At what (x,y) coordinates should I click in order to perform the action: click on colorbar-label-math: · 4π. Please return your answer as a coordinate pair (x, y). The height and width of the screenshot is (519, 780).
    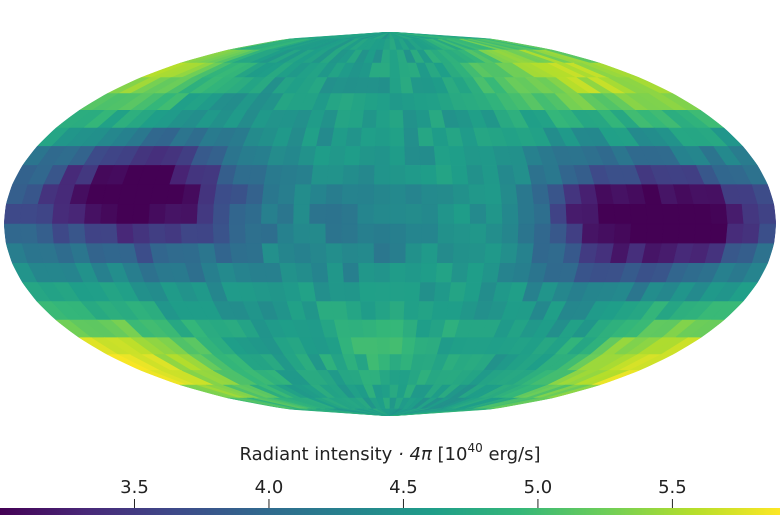
    Looking at the image, I should click on (415, 454).